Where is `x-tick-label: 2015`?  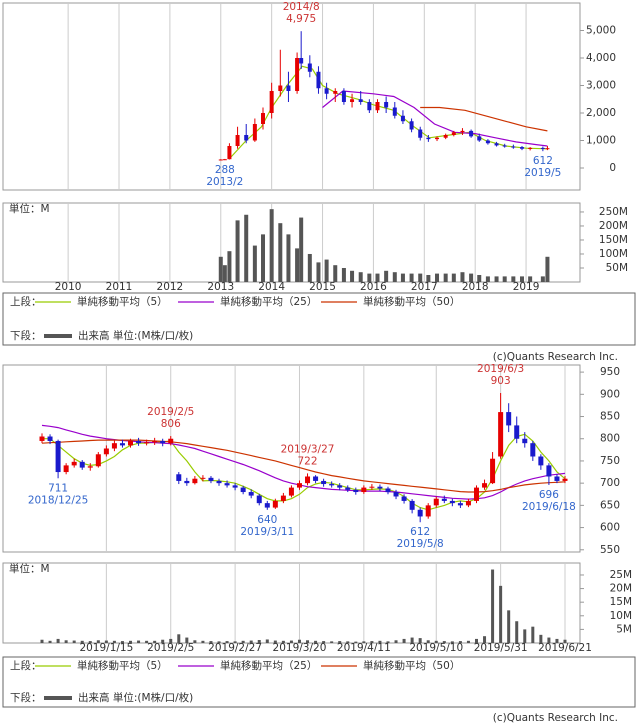
x-tick-label: 2015 is located at coordinates (322, 287).